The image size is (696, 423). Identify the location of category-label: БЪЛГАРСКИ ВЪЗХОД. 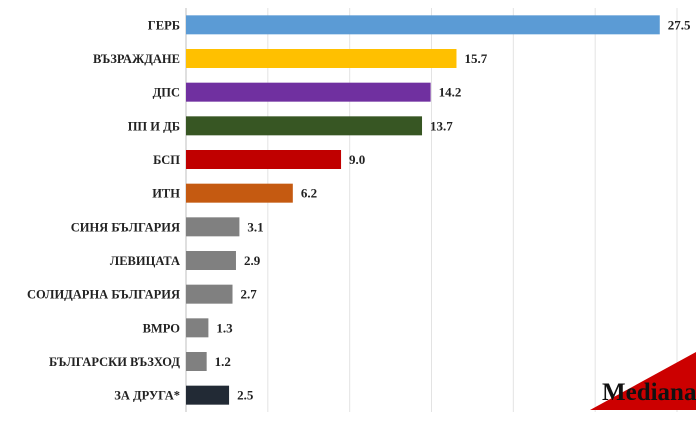
(114, 362).